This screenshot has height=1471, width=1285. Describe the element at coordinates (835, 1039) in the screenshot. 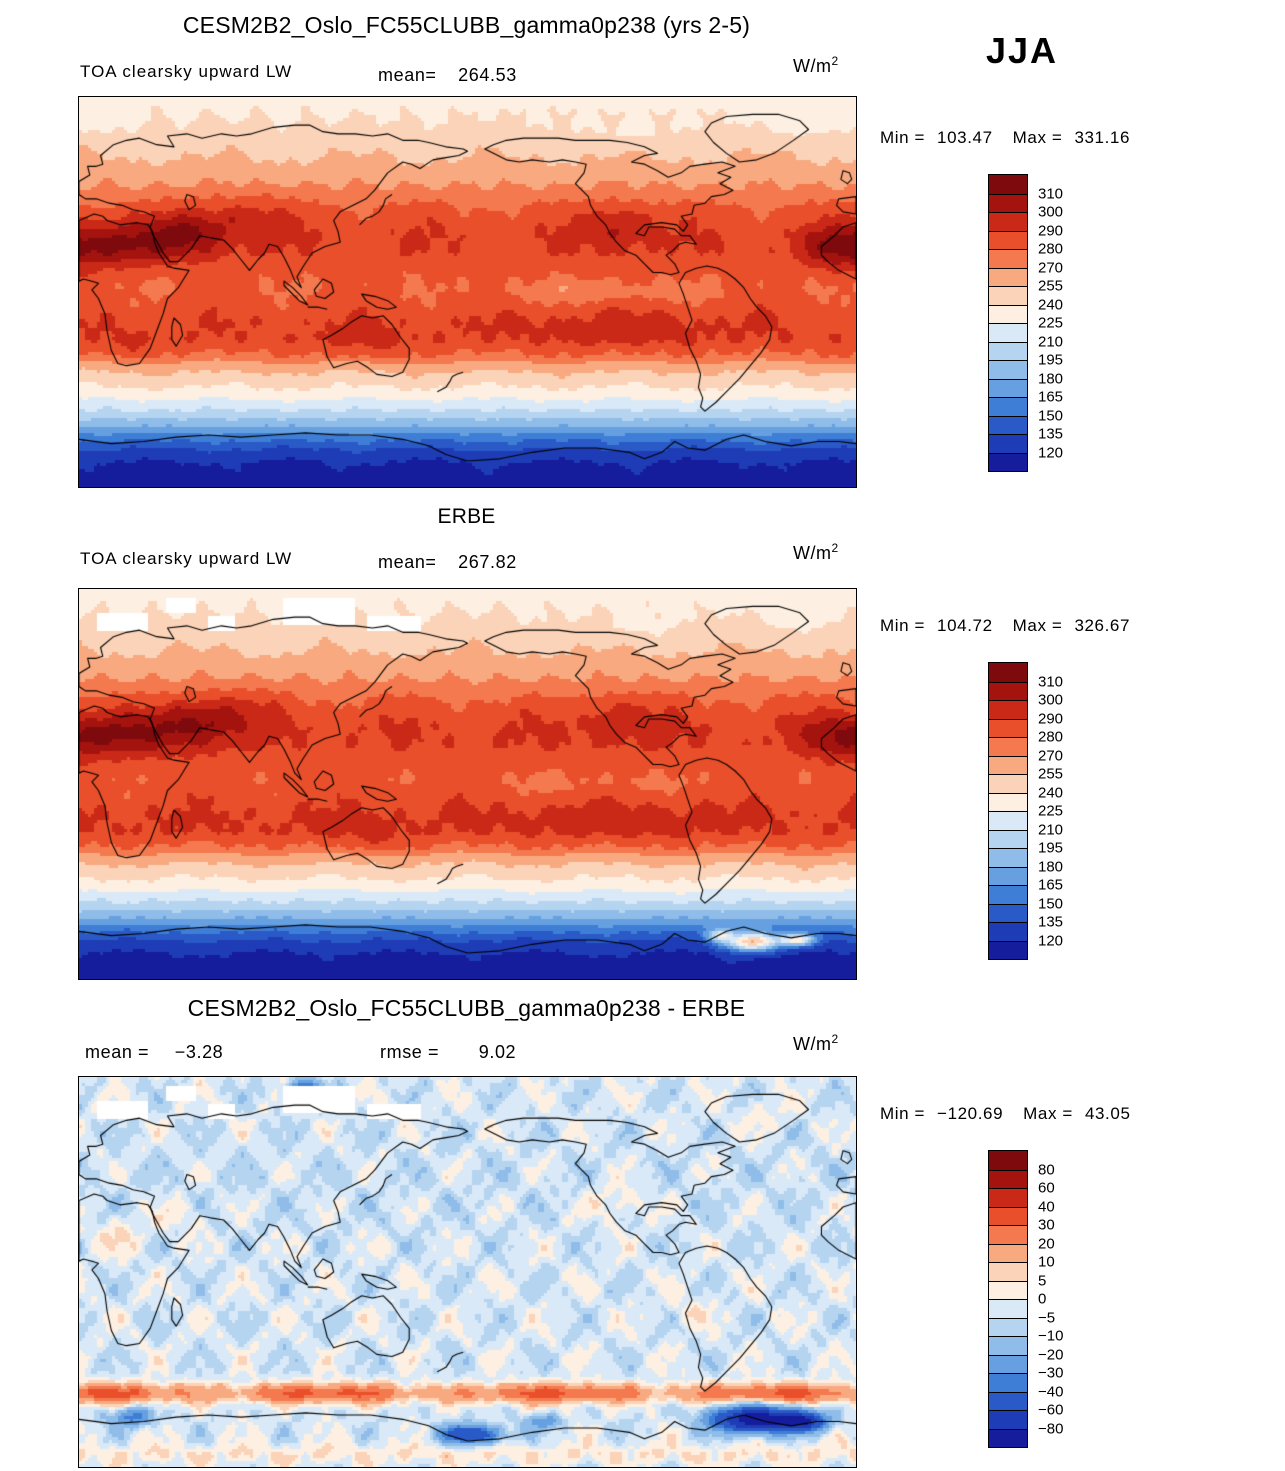

I see `units-exp-diff: 2` at that location.